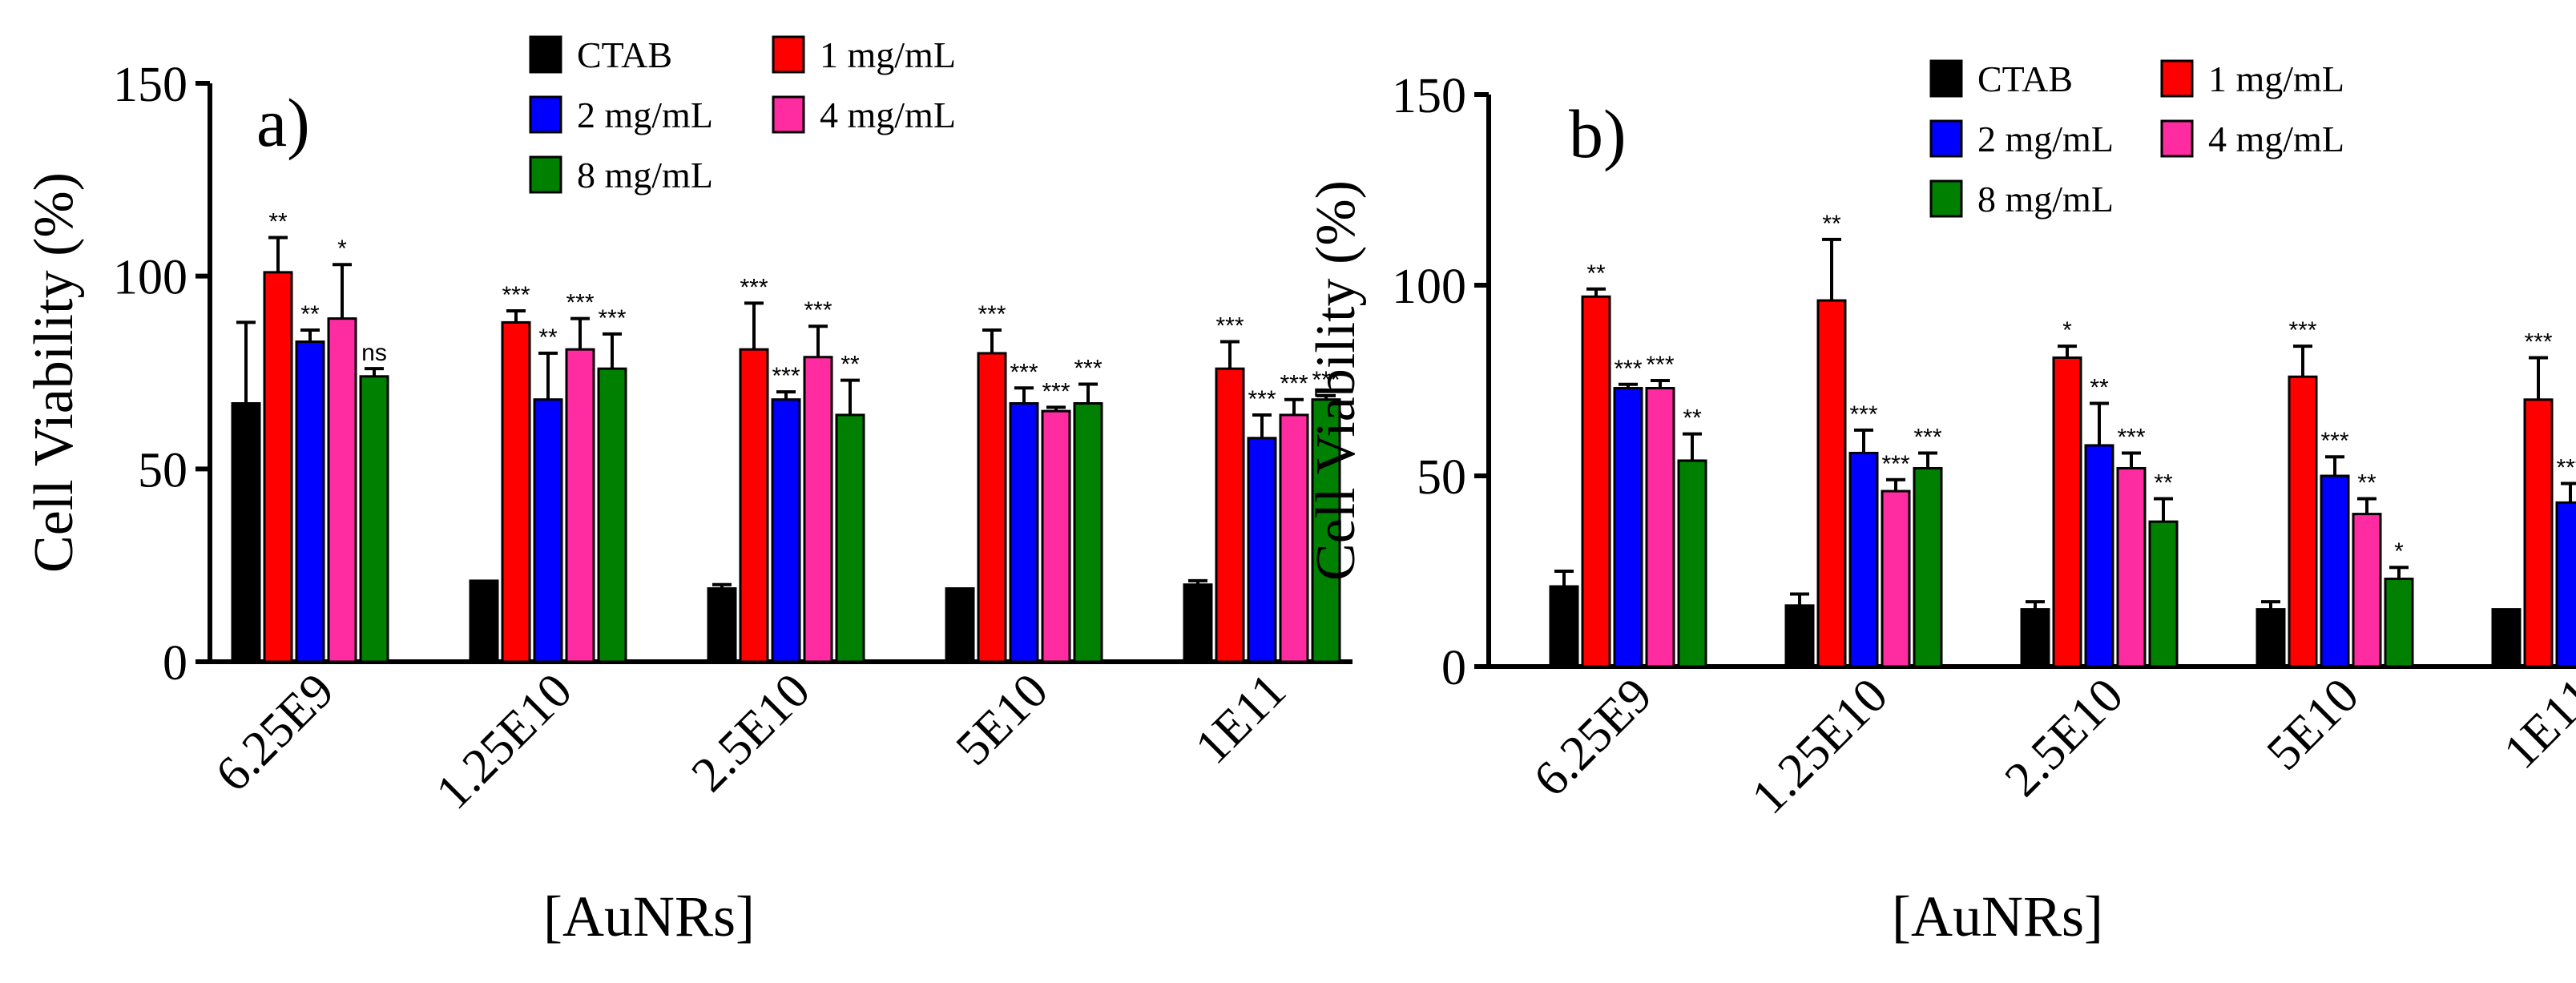 Image resolution: width=2576 pixels, height=983 pixels. Describe the element at coordinates (150, 85) in the screenshot. I see `y-tick-label: 150` at that location.